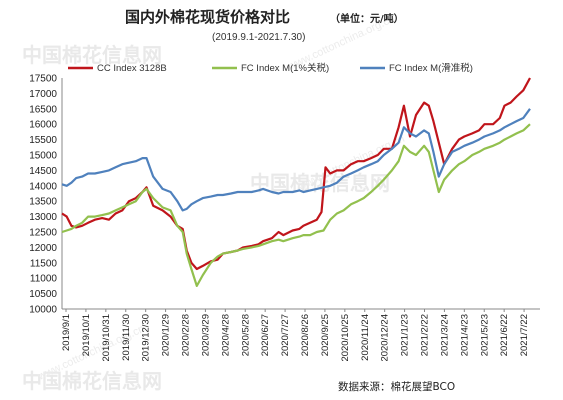 This screenshot has height=400, width=563. I want to click on y-tick-label: 14000, so click(43, 186).